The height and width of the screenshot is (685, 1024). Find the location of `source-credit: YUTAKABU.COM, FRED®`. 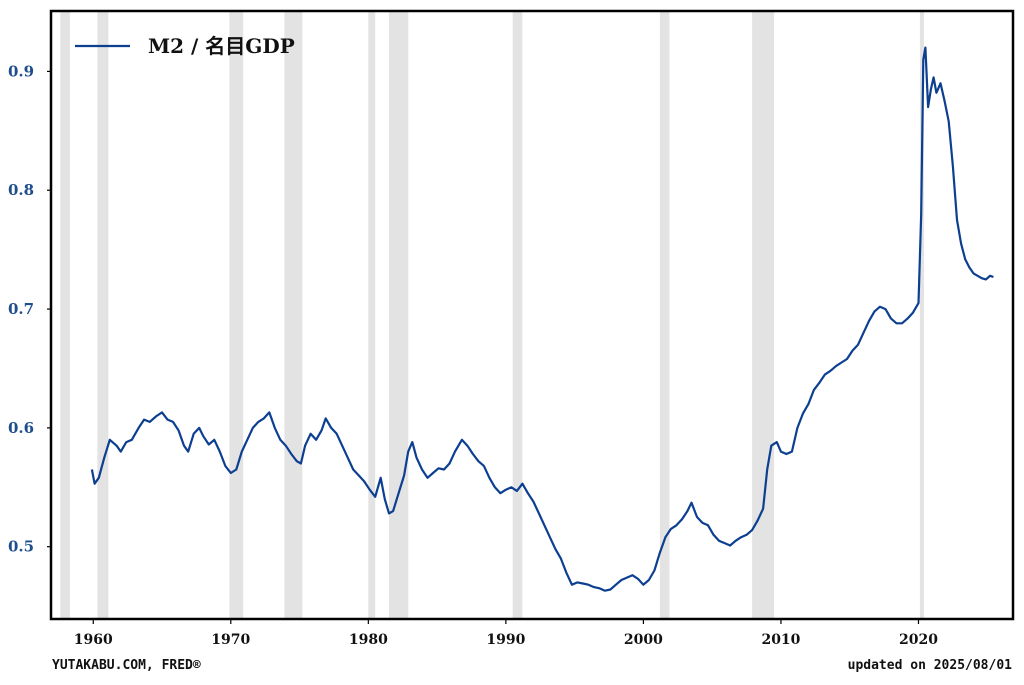

source-credit: YUTAKABU.COM, FRED® is located at coordinates (126, 665).